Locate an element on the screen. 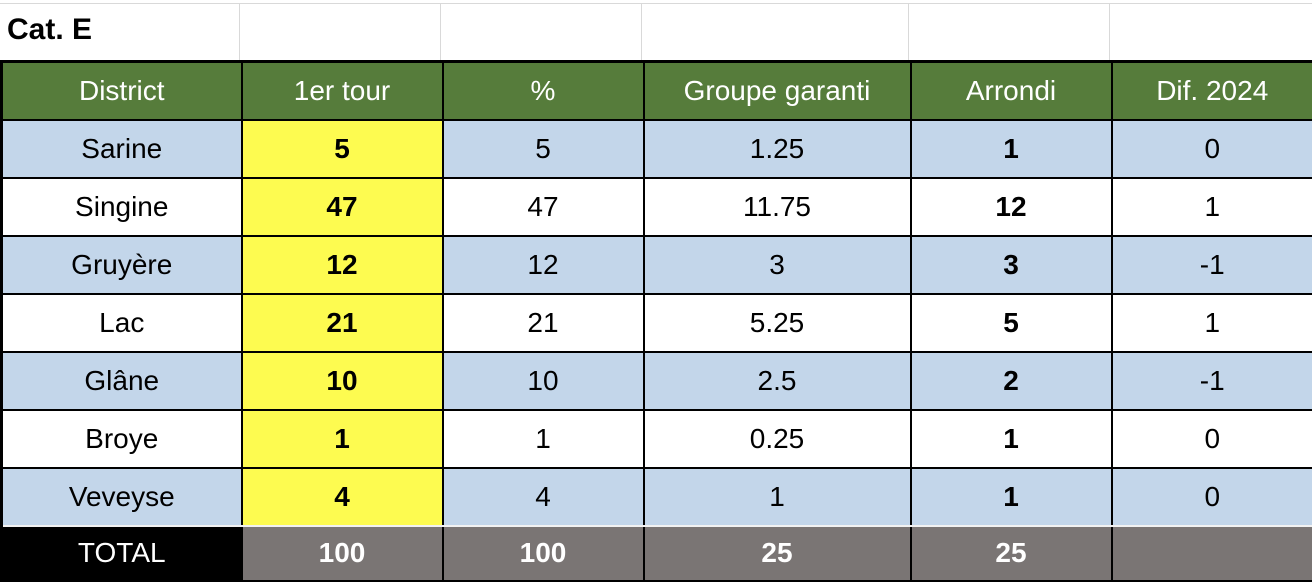  tour-cell: 1 is located at coordinates (342, 438).